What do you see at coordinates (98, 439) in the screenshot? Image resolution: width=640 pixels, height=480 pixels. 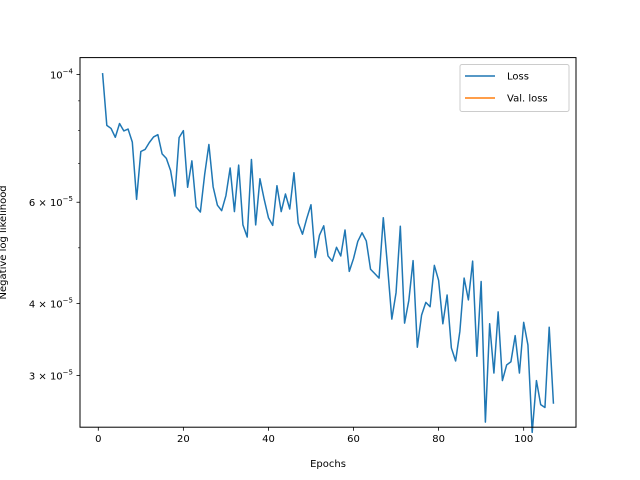 I see `x-tick-label: 0` at bounding box center [98, 439].